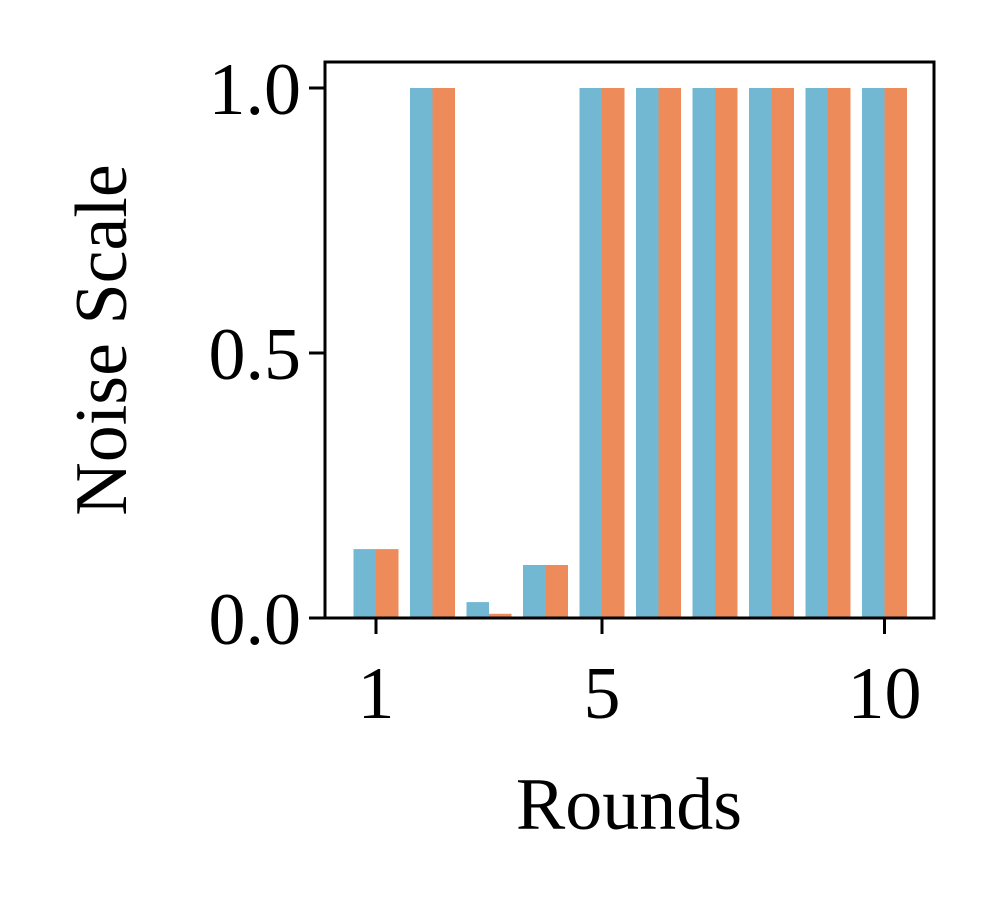 The image size is (995, 912). What do you see at coordinates (629, 805) in the screenshot?
I see `x-axis-title: Rounds` at bounding box center [629, 805].